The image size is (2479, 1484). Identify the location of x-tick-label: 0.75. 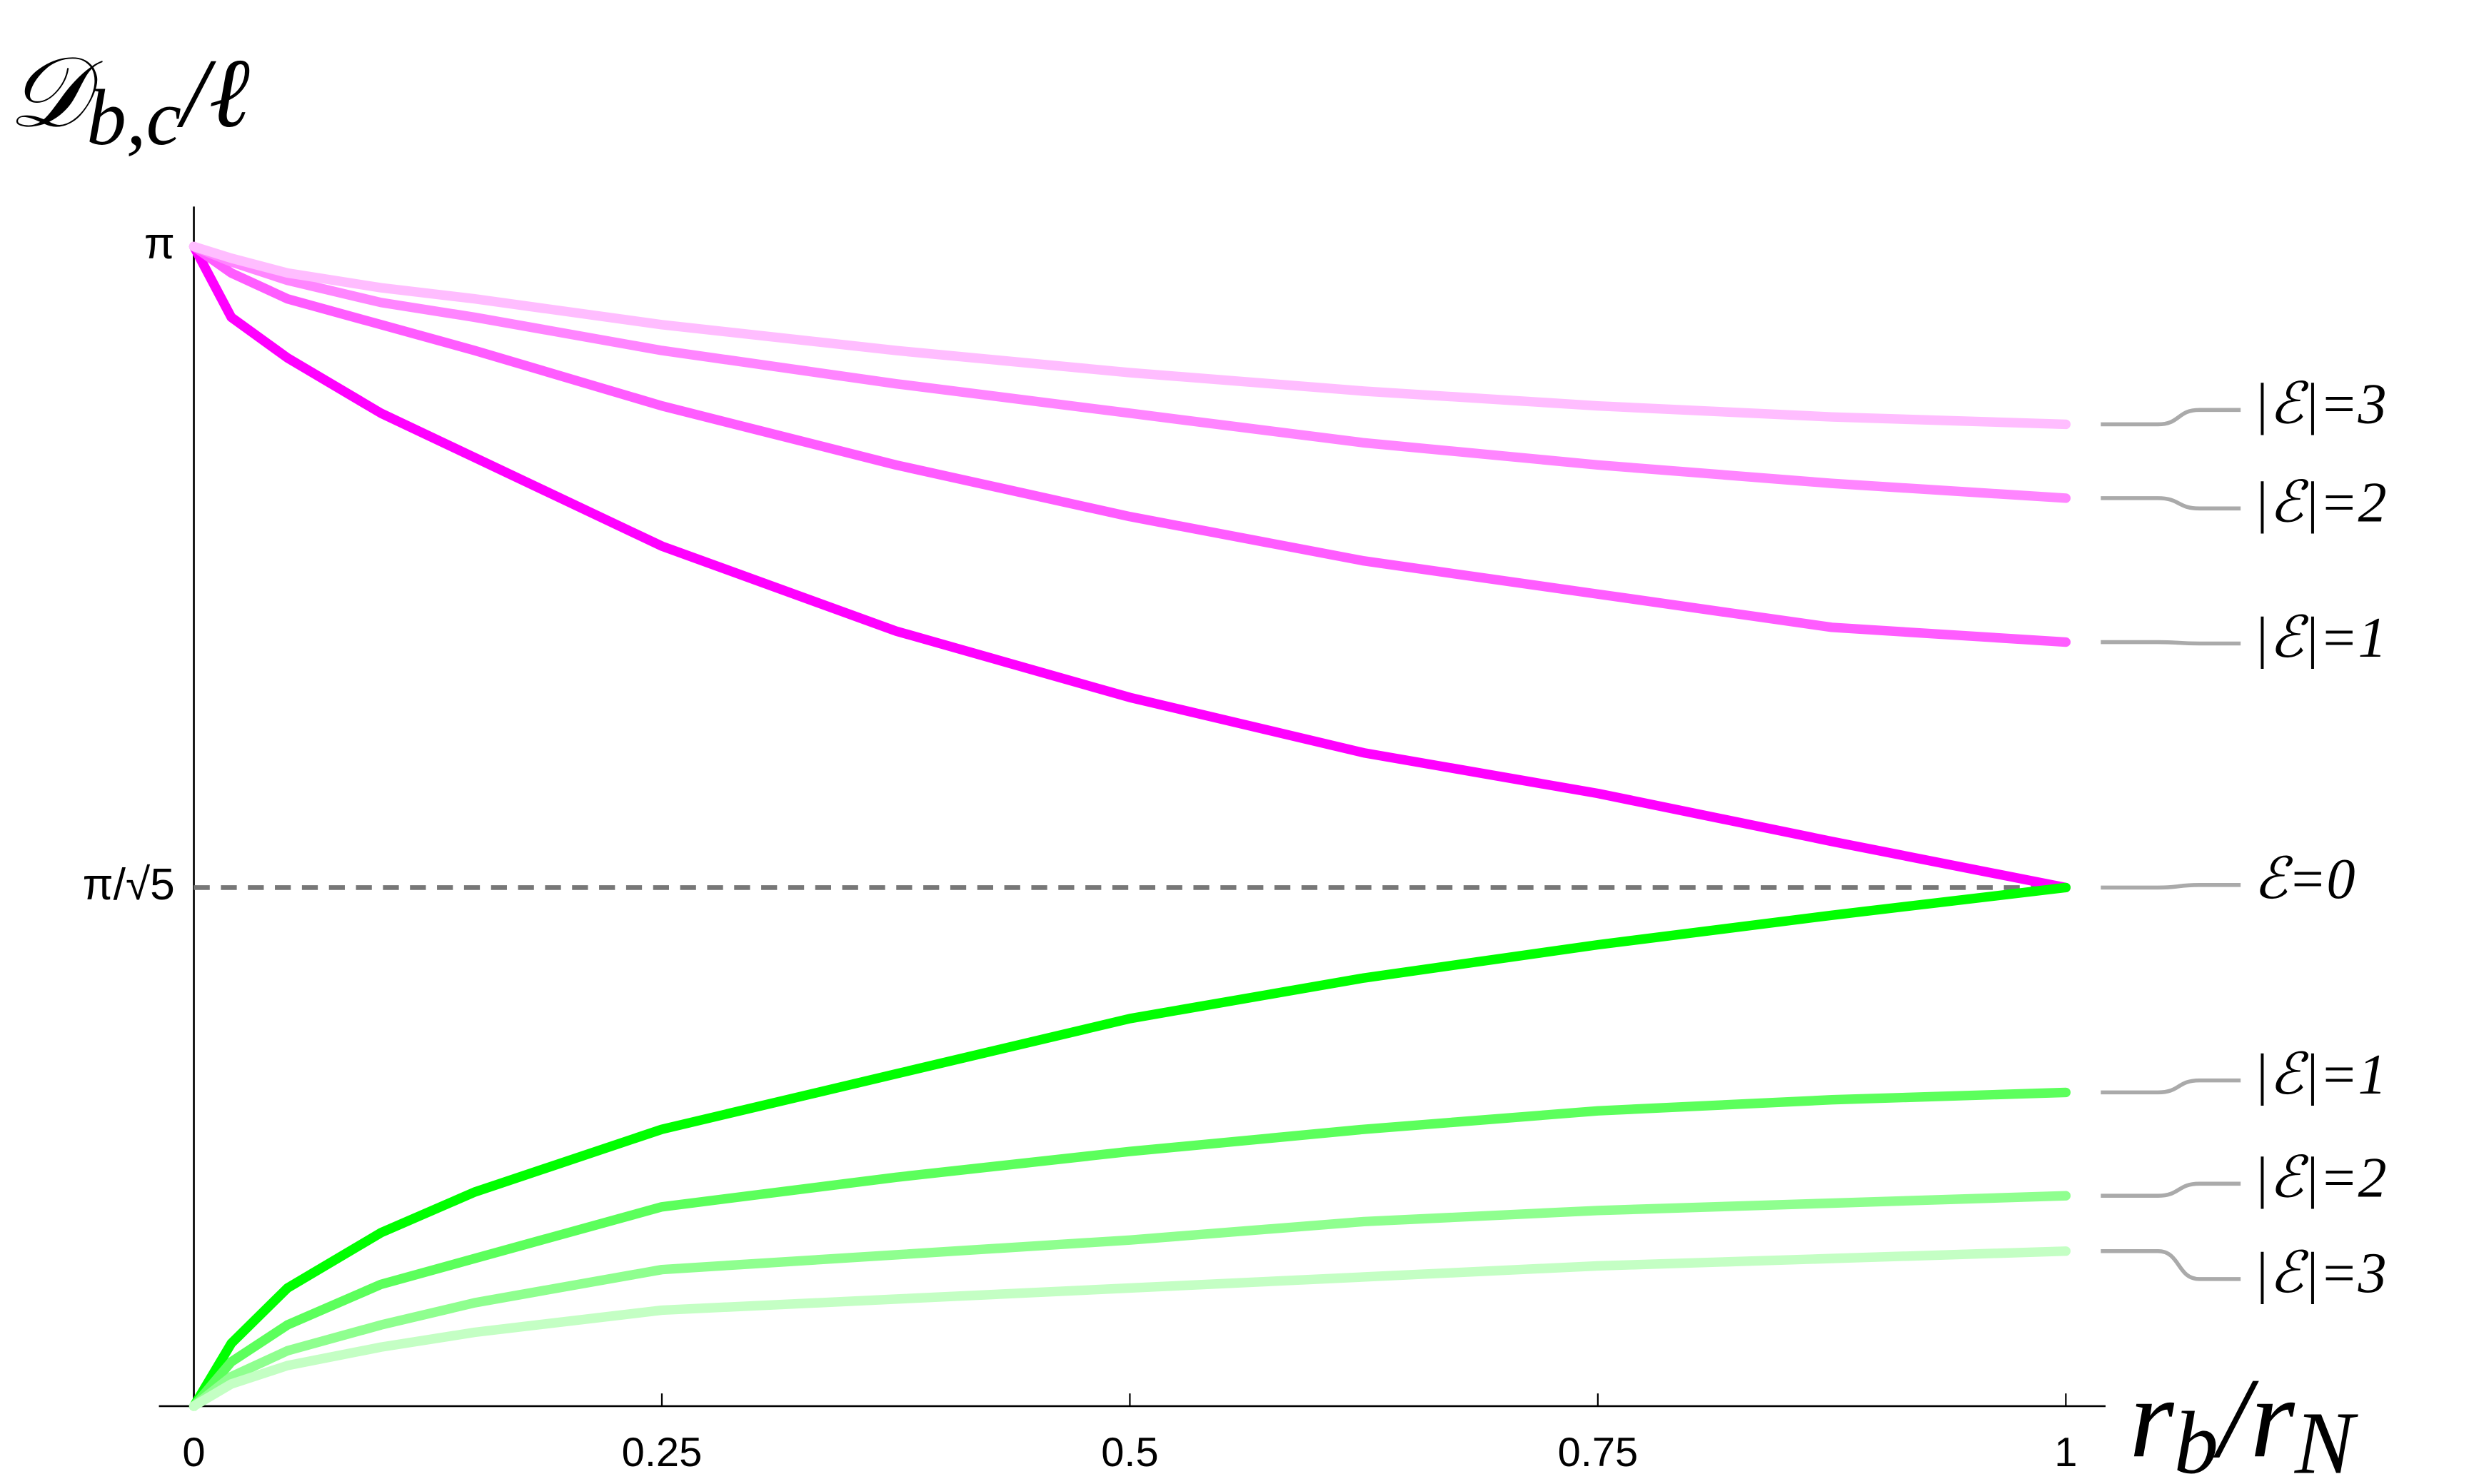
(1598, 1452).